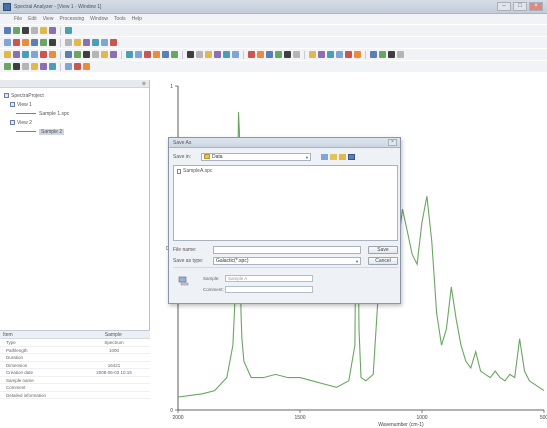 This screenshot has width=547, height=428. Describe the element at coordinates (74, 113) in the screenshot. I see `tree-item: Sample 1.spc` at that location.